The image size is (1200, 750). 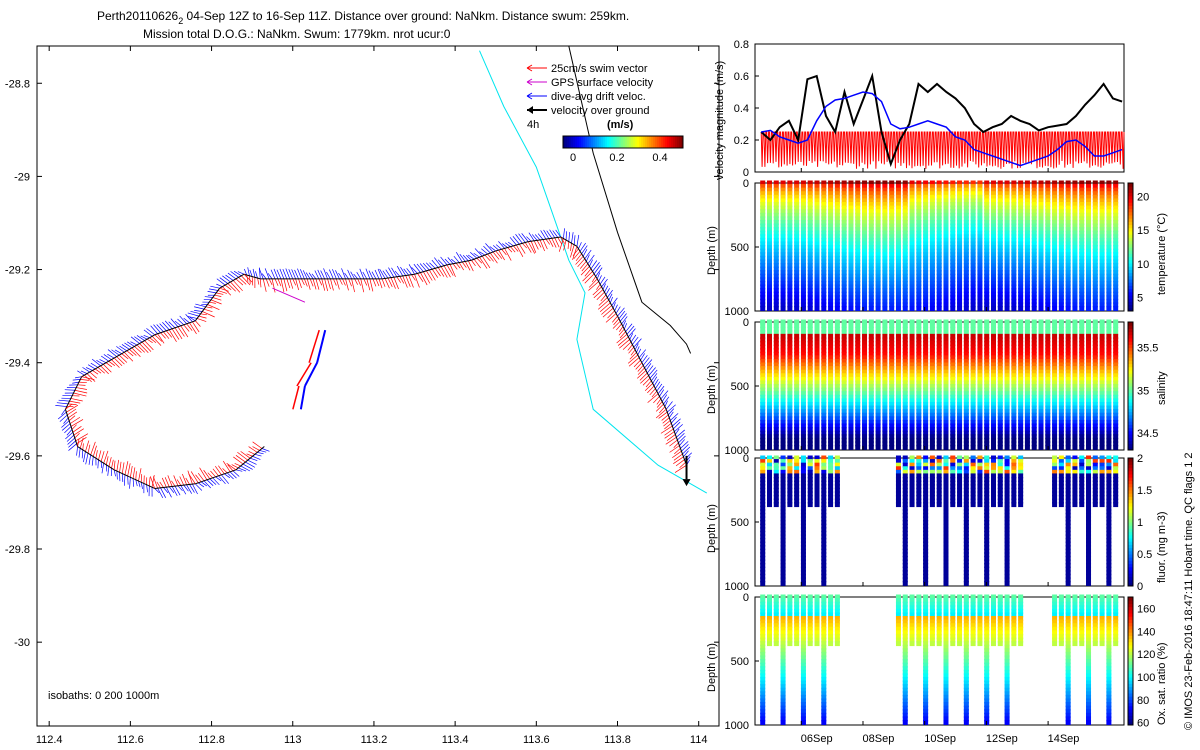 What do you see at coordinates (737, 312) in the screenshot?
I see `section-ytick-label: 1000` at bounding box center [737, 312].